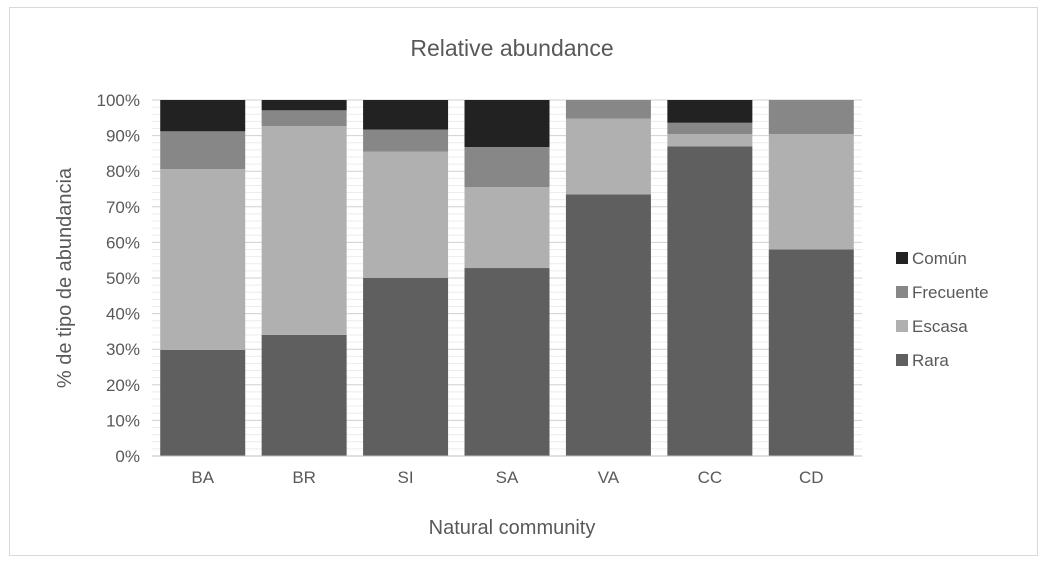 The width and height of the screenshot is (1045, 564). I want to click on legend-label: Frecuente, so click(950, 292).